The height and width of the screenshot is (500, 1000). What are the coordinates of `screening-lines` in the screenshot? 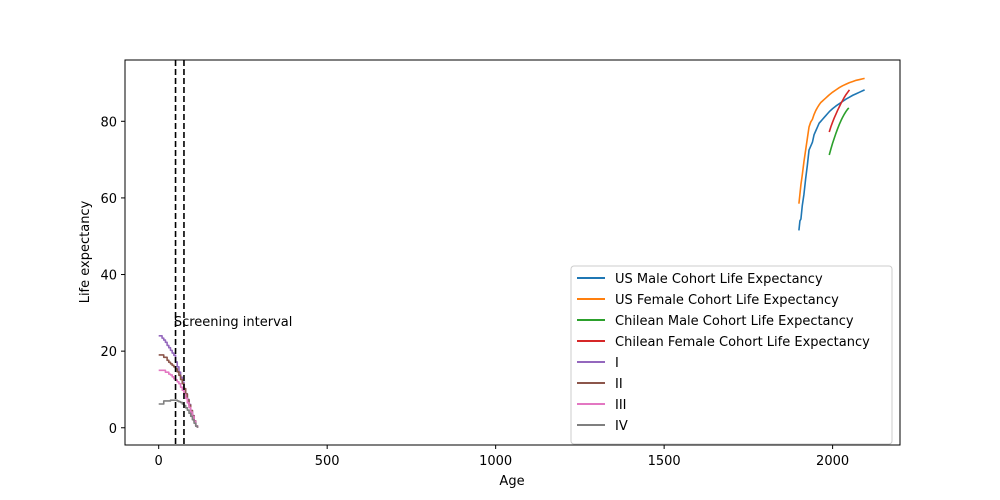 It's located at (179, 252).